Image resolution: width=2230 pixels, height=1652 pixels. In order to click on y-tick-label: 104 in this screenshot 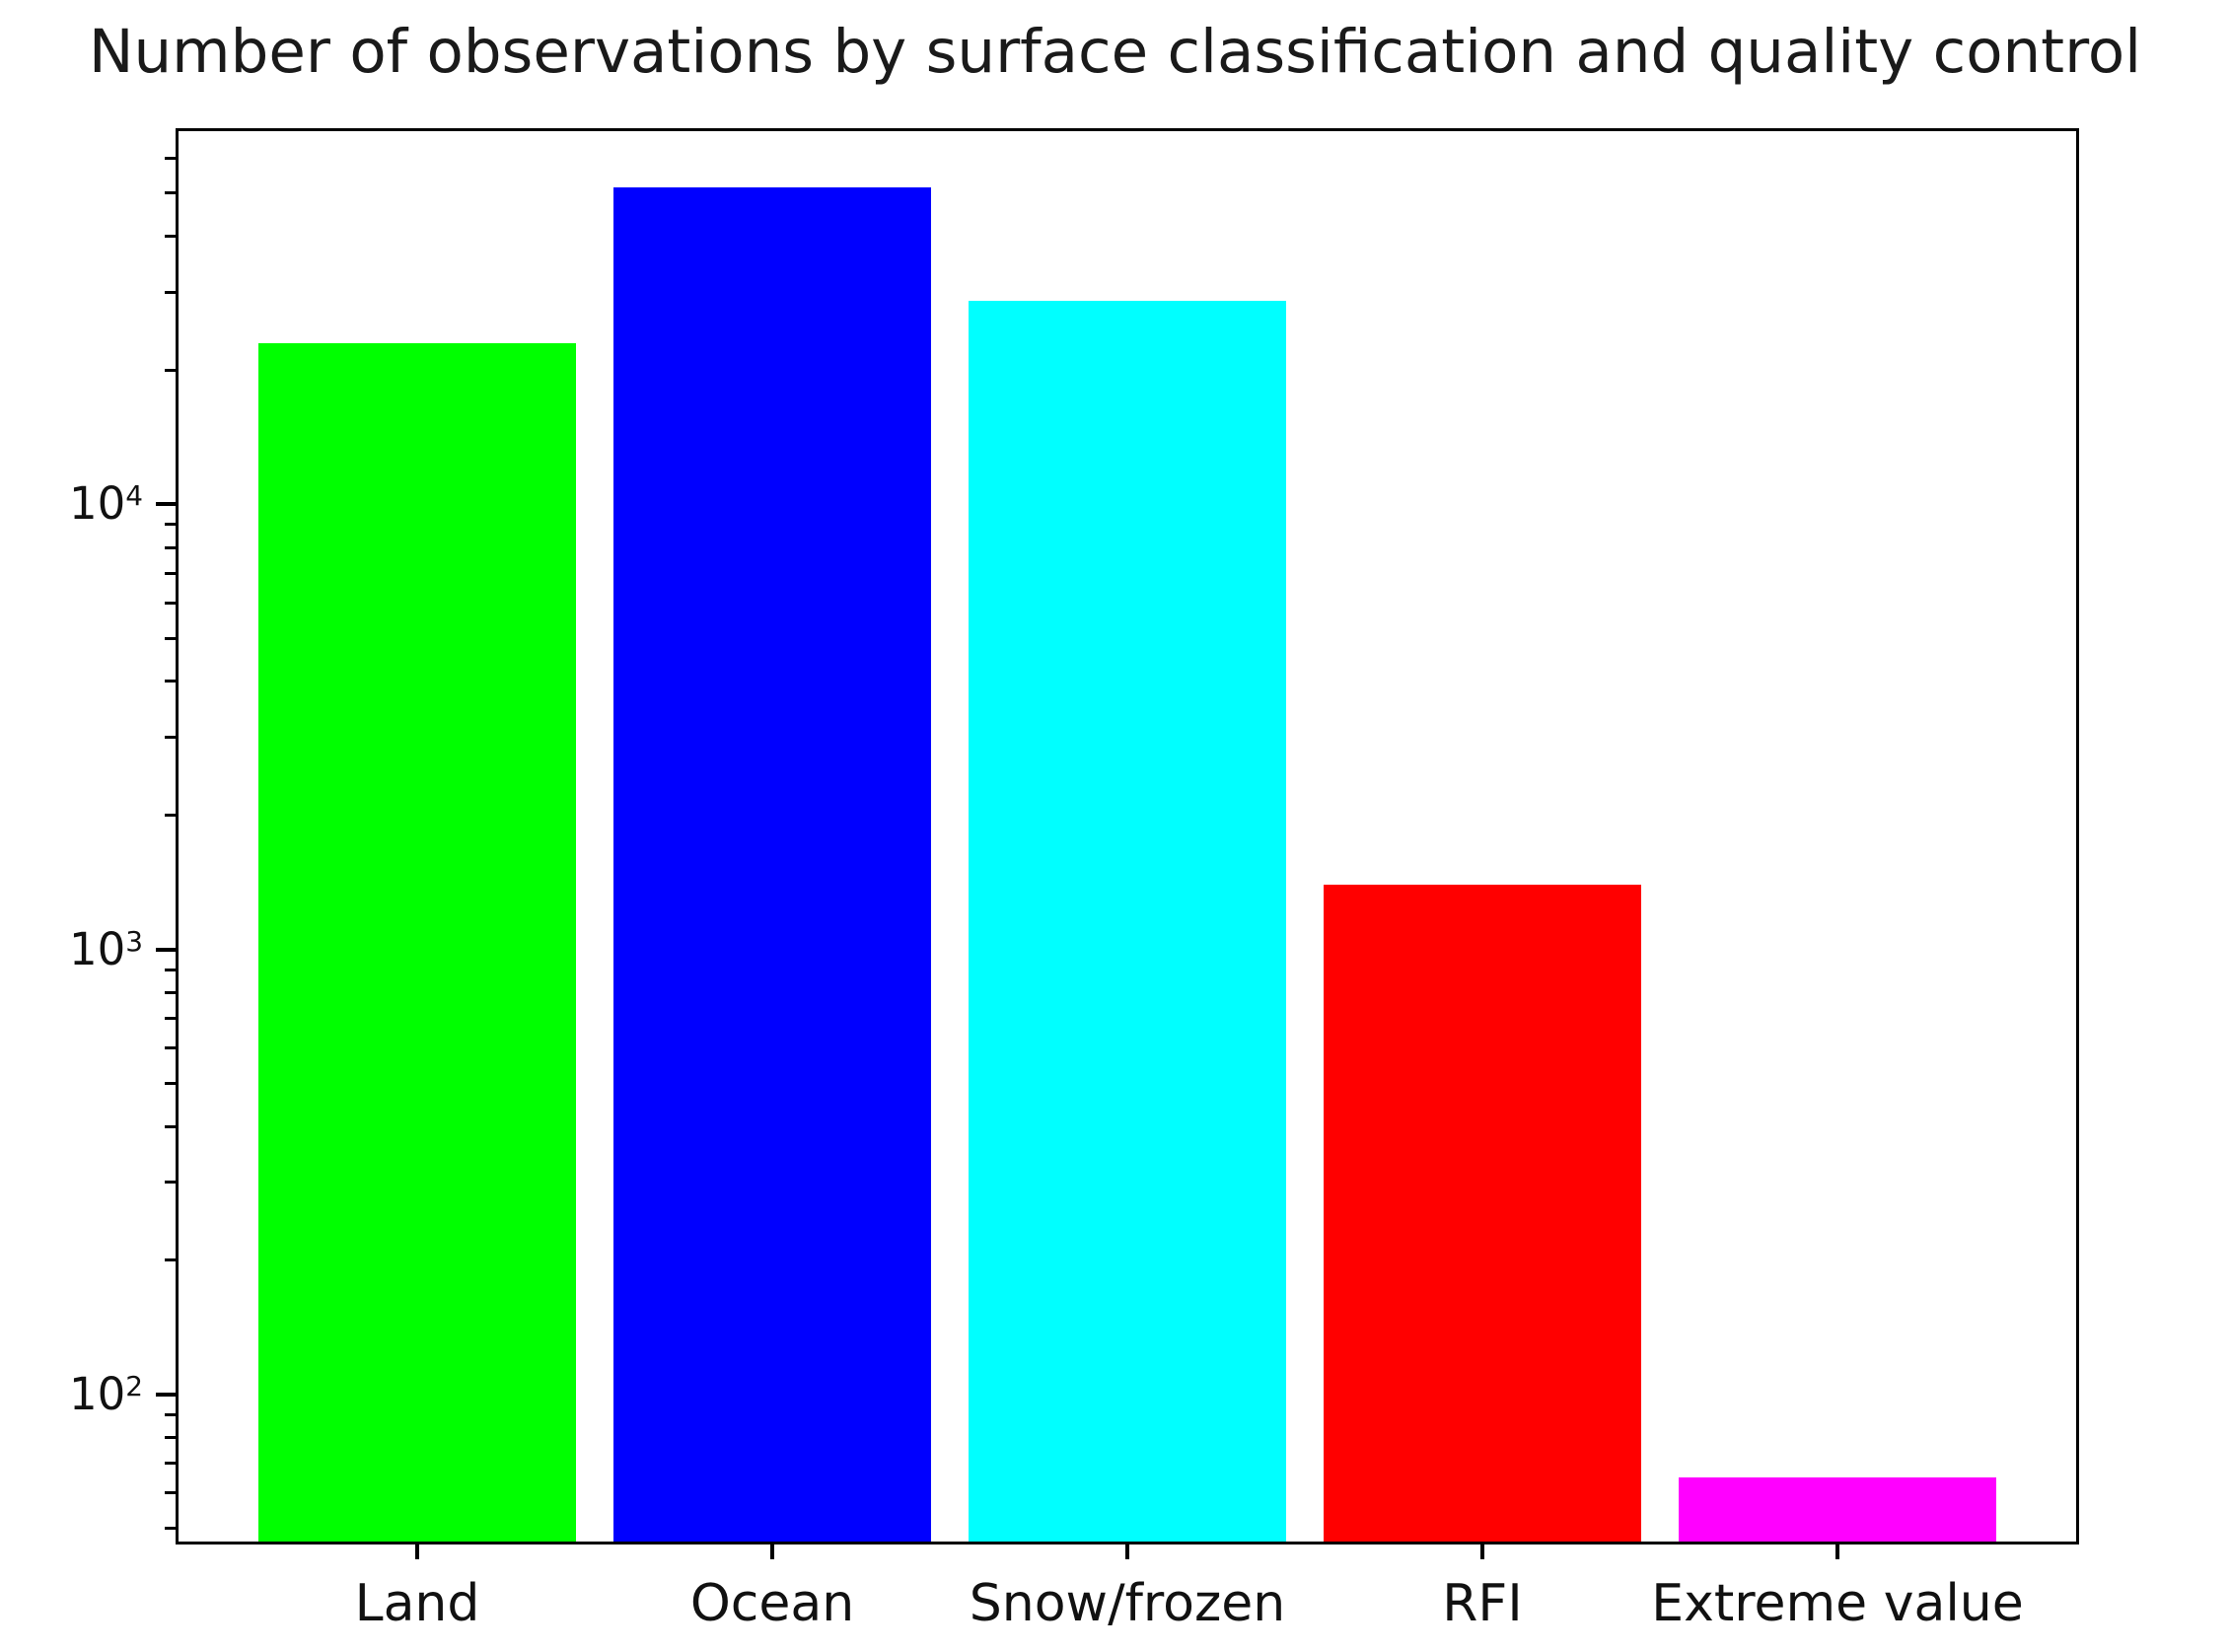, I will do `click(79, 504)`.